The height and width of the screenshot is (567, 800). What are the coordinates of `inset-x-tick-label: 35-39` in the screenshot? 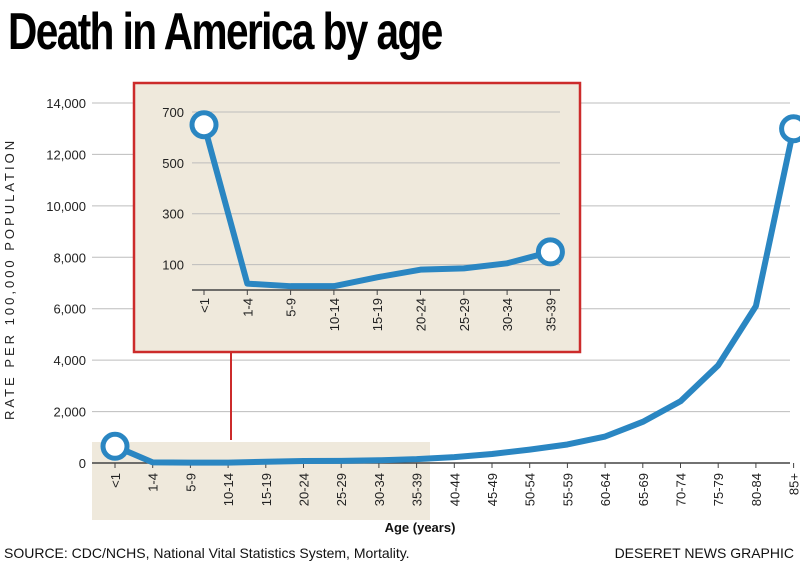 It's located at (550, 314).